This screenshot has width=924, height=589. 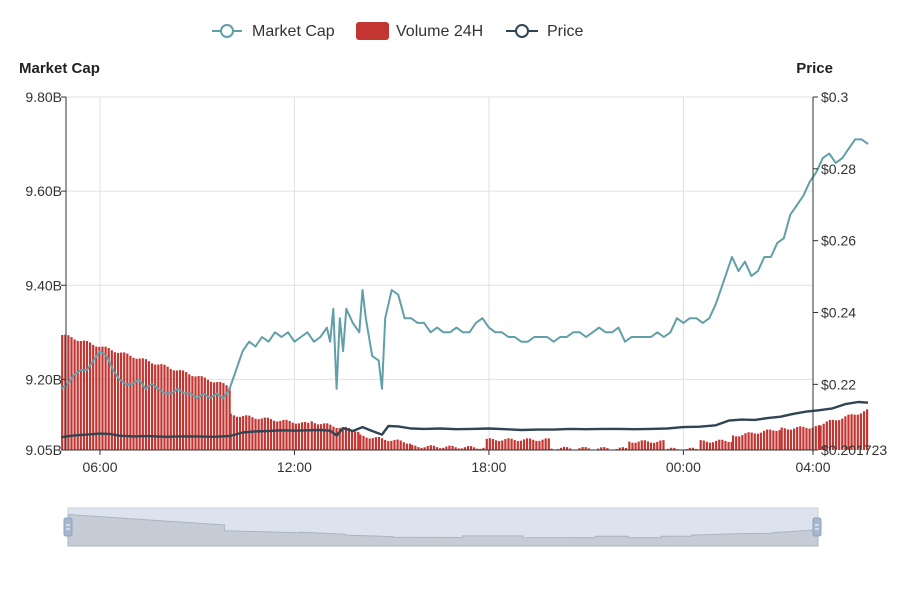 I want to click on chart-legend: Market Cap Volume 24H Price, so click(x=398, y=31).